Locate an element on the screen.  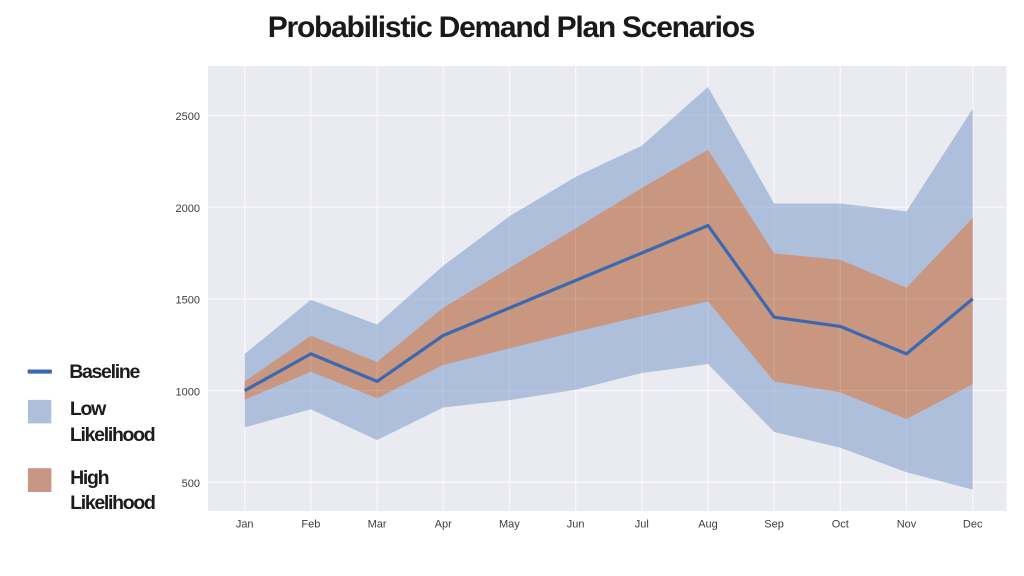
svg-text: 500 is located at coordinates (191, 484).